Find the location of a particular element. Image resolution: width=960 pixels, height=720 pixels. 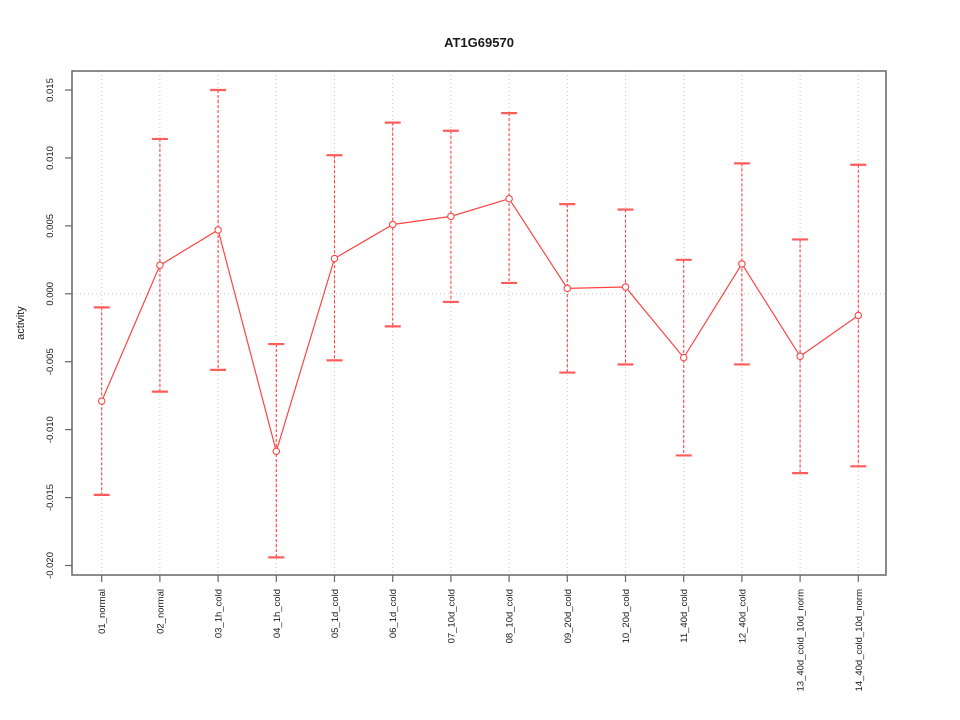

x-tick-label: 14_40d_cold_10d_norm is located at coordinates (859, 640).